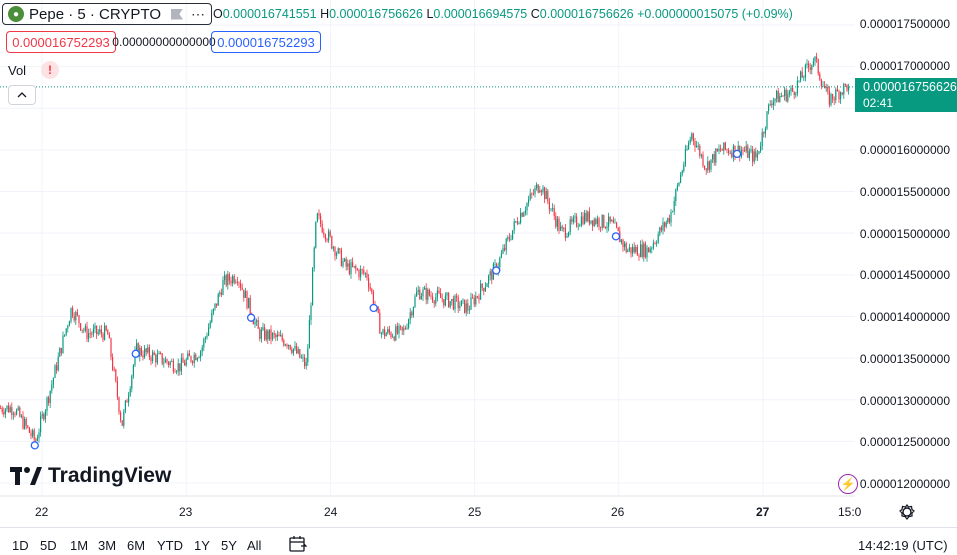 This screenshot has height=555, width=957. Describe the element at coordinates (903, 545) in the screenshot. I see `utc-clock: 14:42:19 (UTC)` at that location.